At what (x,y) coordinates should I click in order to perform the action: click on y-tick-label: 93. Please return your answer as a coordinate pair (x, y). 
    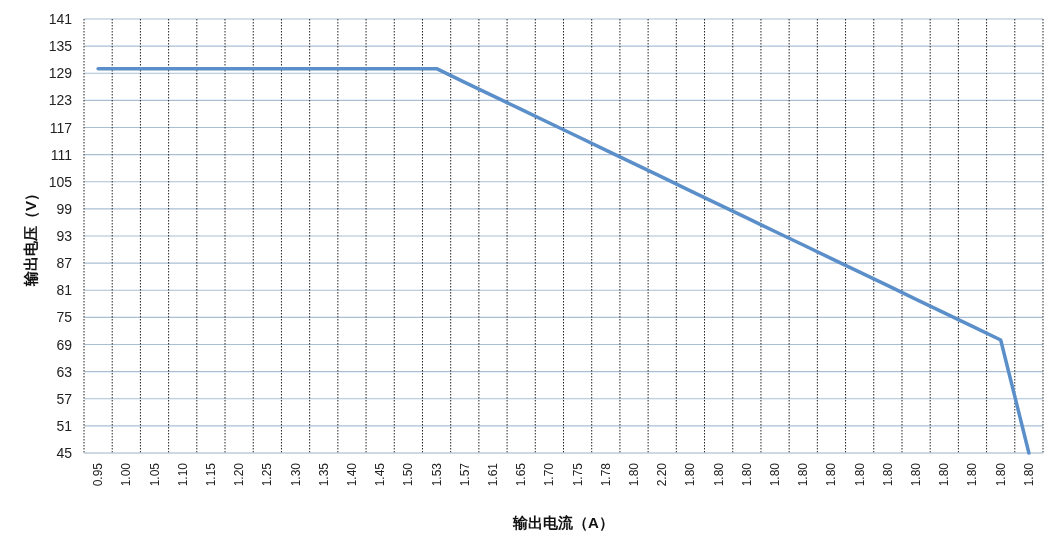
    Looking at the image, I should click on (64, 236).